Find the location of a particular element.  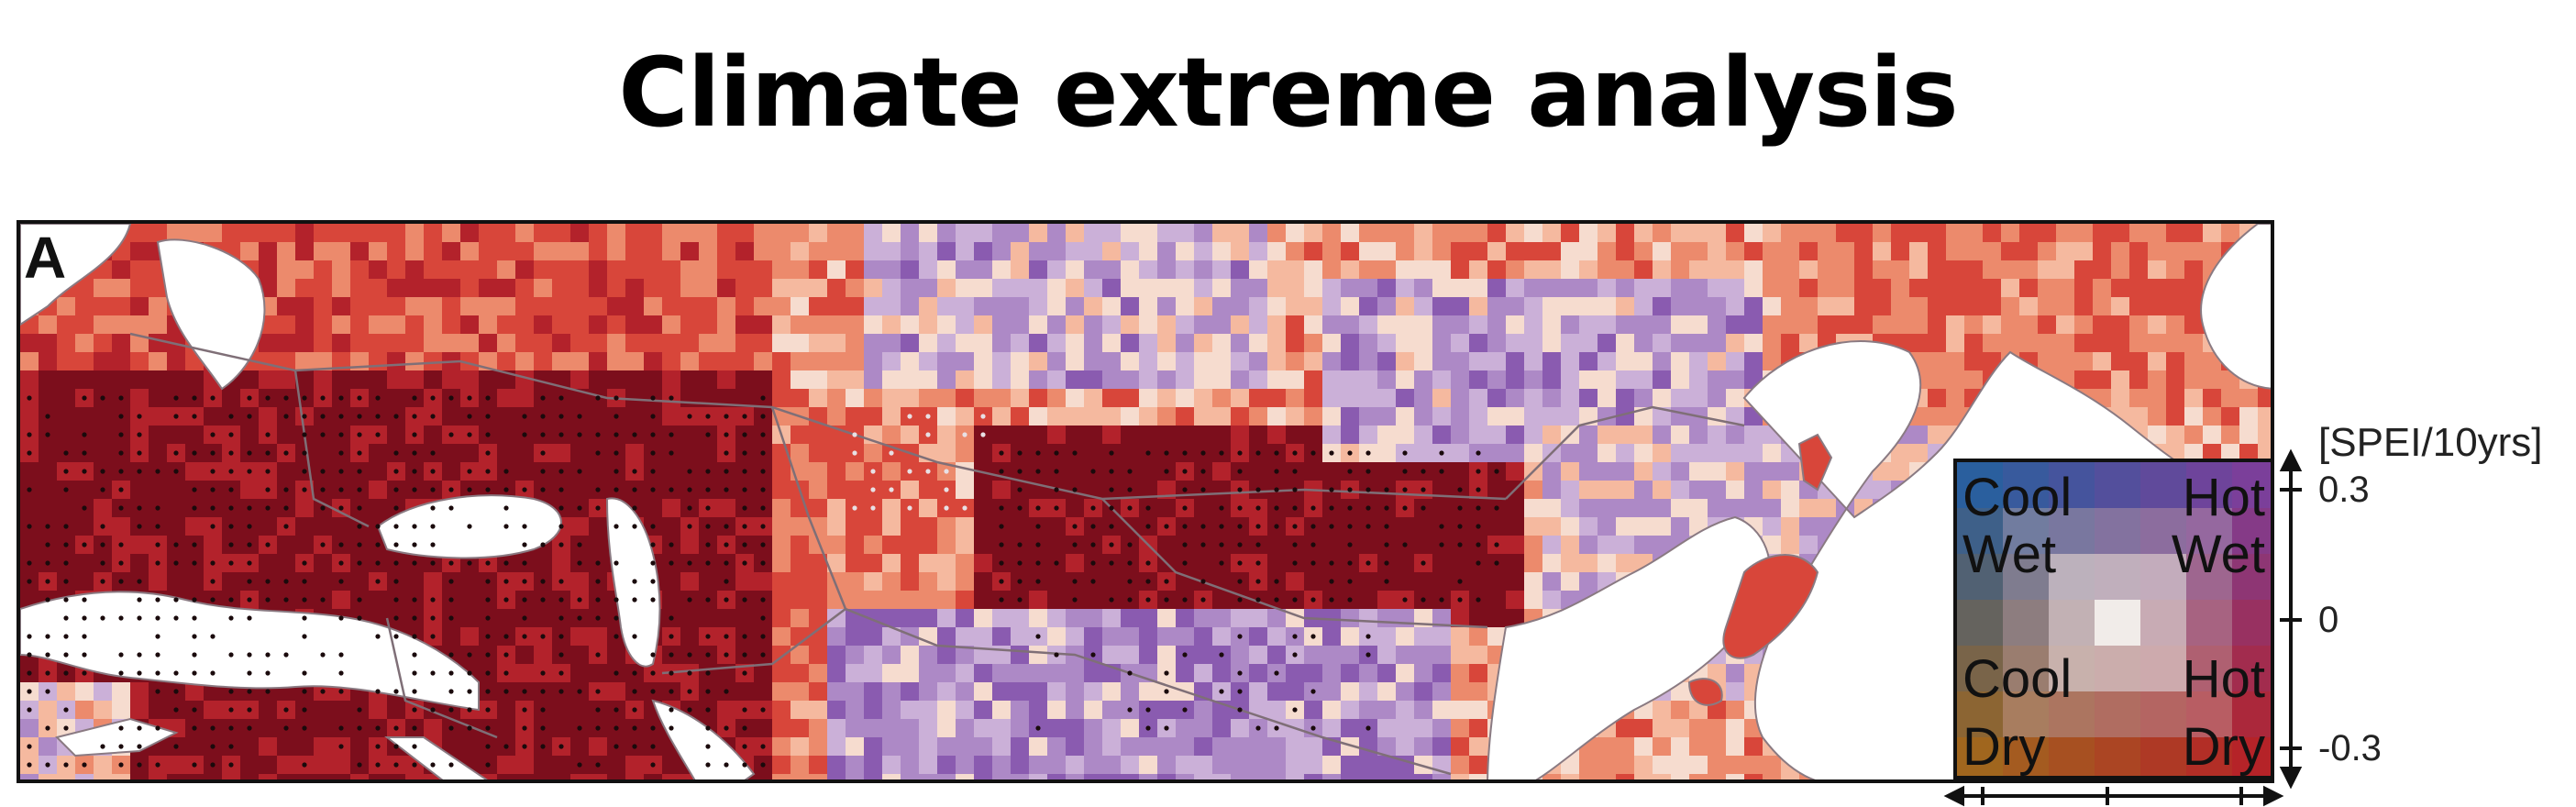

legend-color-grid is located at coordinates (2114, 619).